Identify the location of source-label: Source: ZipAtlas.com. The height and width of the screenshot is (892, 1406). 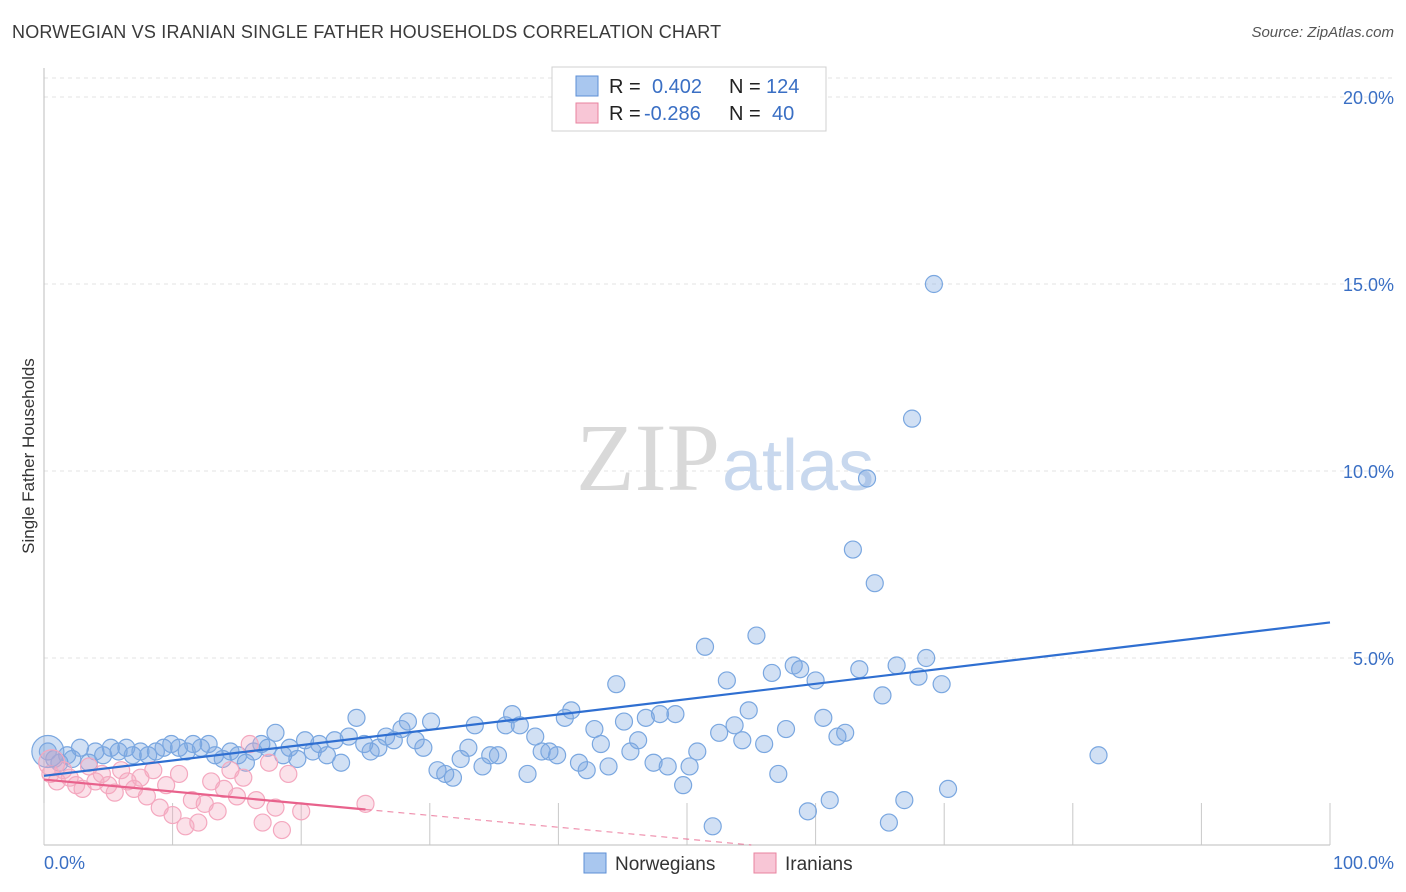
(1322, 32).